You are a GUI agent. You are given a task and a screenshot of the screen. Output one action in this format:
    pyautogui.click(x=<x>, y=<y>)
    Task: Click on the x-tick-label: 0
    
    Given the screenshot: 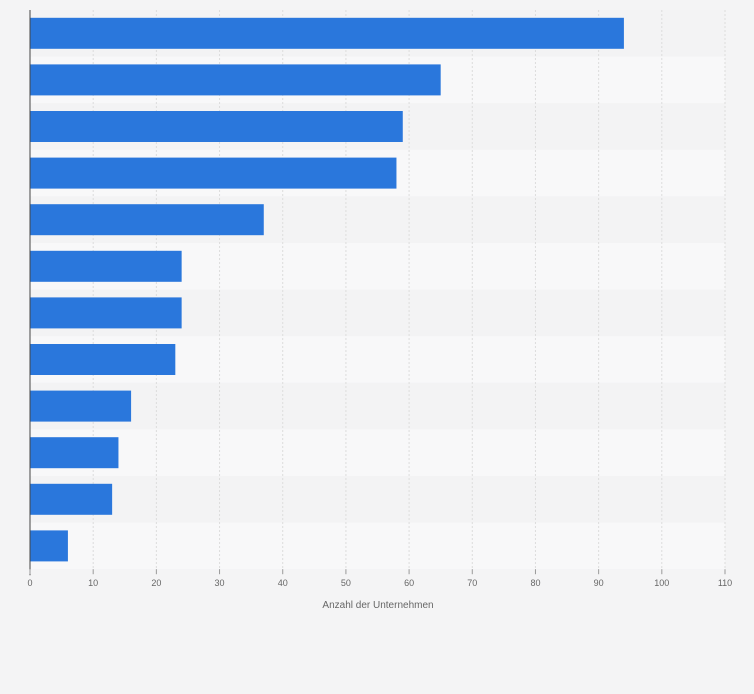 What is the action you would take?
    pyautogui.click(x=29, y=583)
    